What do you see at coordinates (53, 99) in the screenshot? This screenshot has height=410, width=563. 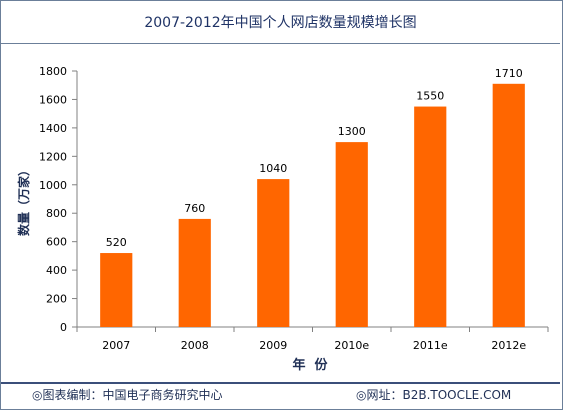 I see `y-tick-label: 1600` at bounding box center [53, 99].